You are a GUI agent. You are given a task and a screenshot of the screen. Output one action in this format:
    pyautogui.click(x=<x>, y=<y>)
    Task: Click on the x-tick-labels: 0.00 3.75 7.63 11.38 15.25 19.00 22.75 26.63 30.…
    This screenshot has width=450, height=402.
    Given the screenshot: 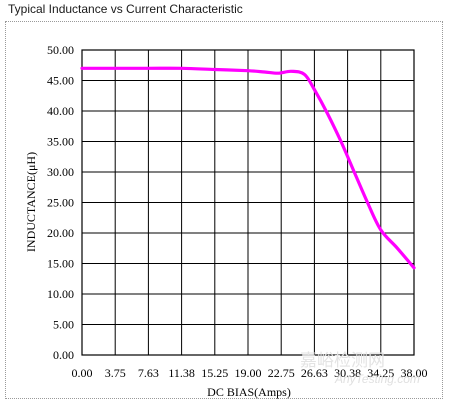 What is the action you would take?
    pyautogui.click(x=250, y=373)
    